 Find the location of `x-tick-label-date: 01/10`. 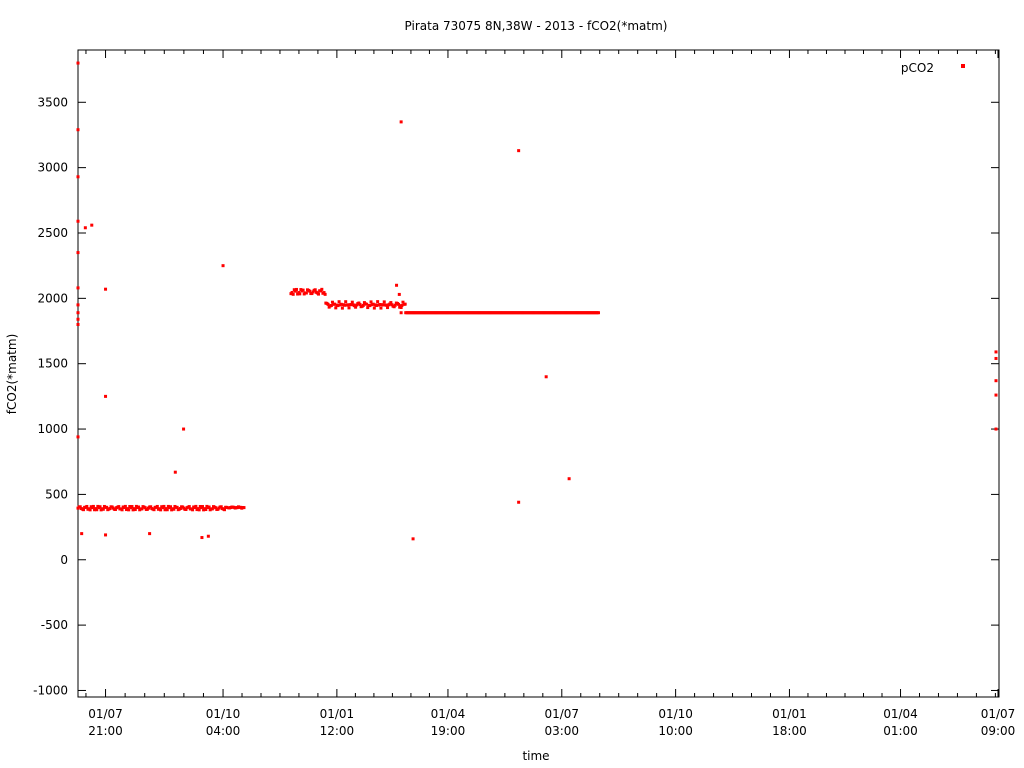

x-tick-label-date: 01/10 is located at coordinates (223, 714).